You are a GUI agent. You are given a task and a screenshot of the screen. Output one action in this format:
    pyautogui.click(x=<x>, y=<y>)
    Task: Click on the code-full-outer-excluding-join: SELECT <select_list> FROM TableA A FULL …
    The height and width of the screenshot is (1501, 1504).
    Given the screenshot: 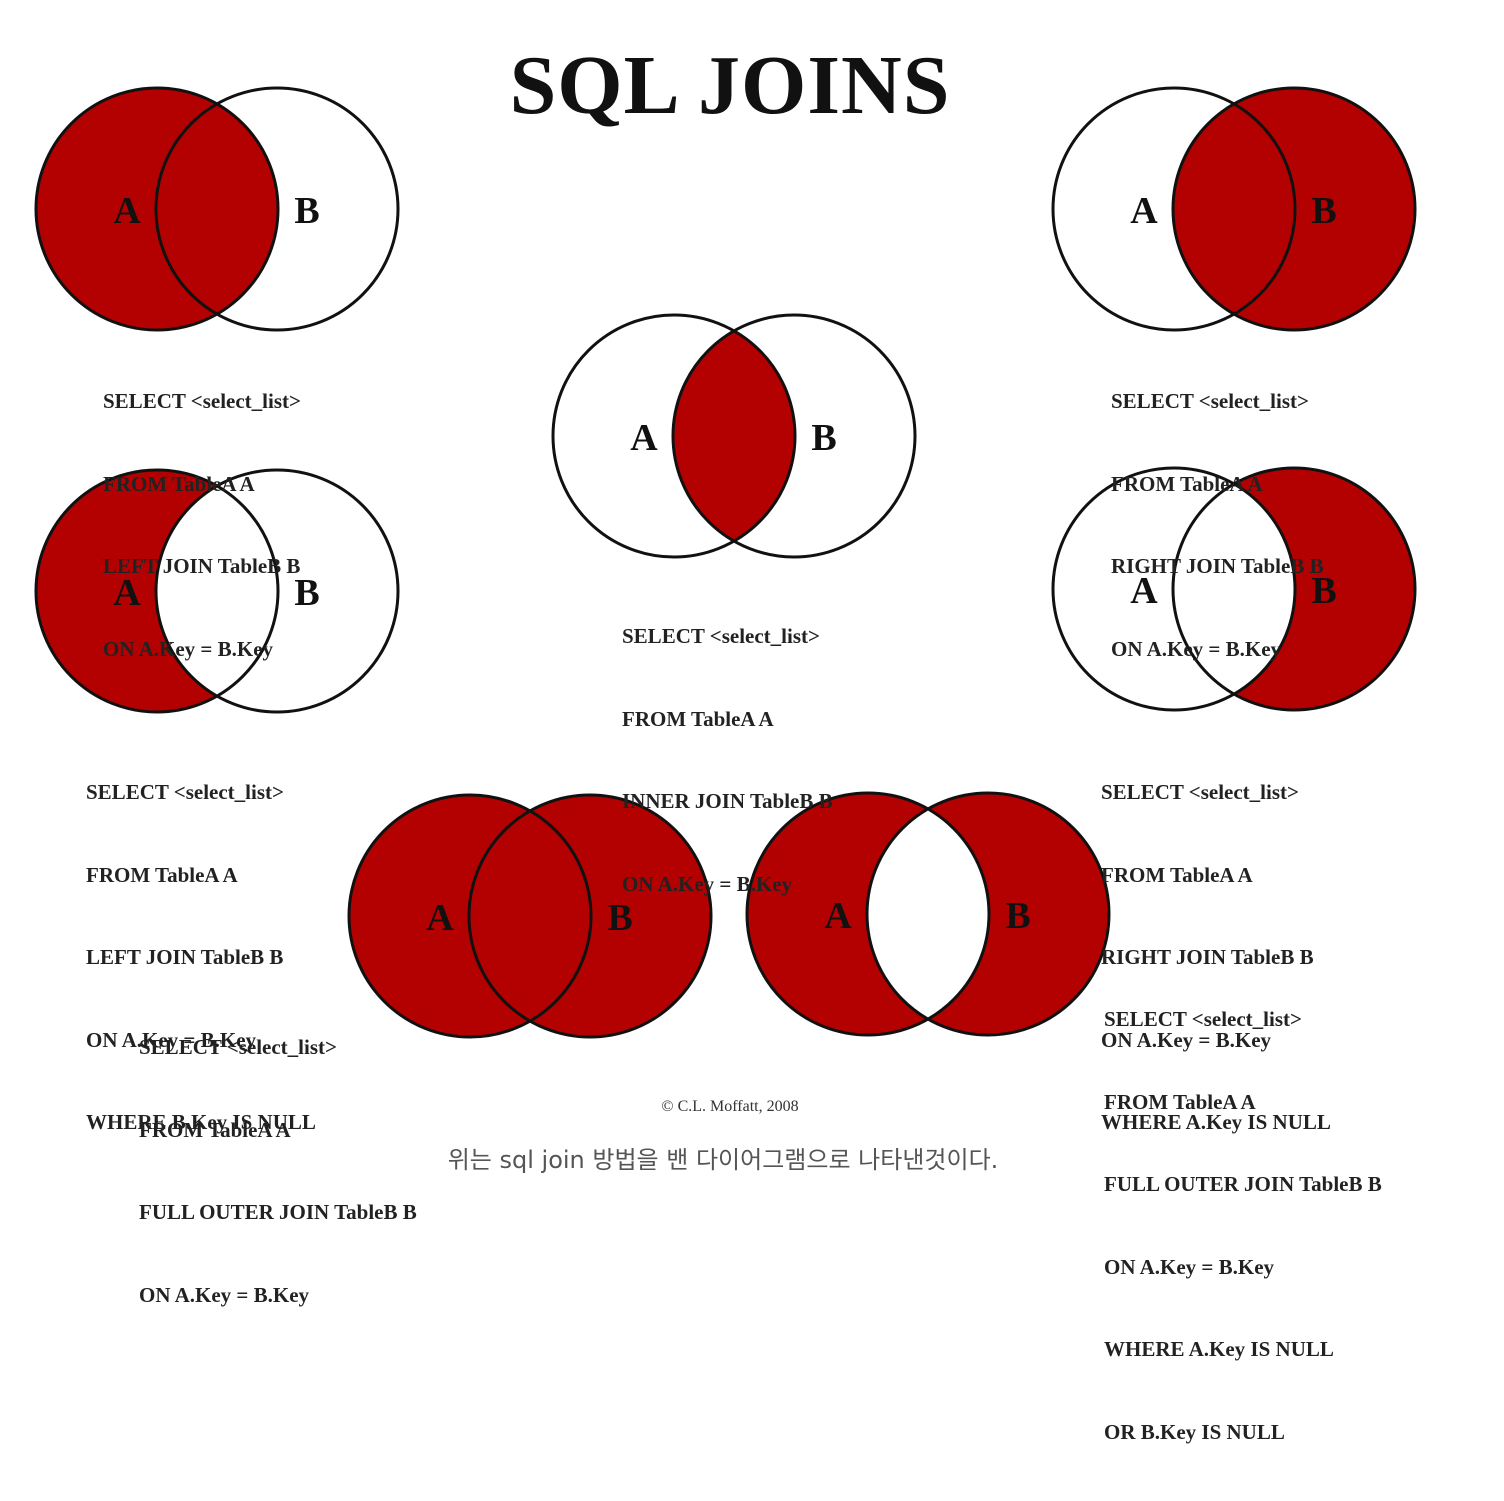 What is the action you would take?
    pyautogui.click(x=1243, y=1226)
    